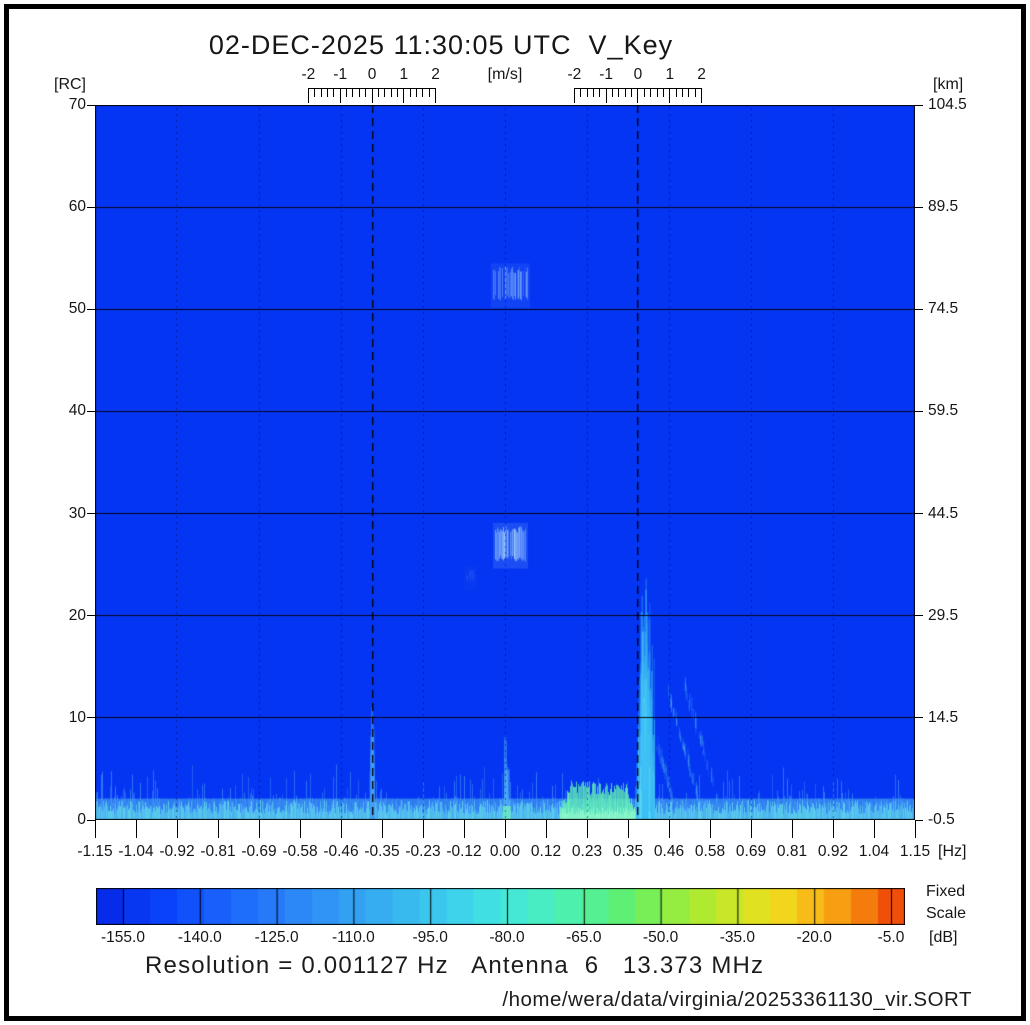 The width and height of the screenshot is (1030, 1025). What do you see at coordinates (77, 309) in the screenshot?
I see `y-left-tick-label: 50` at bounding box center [77, 309].